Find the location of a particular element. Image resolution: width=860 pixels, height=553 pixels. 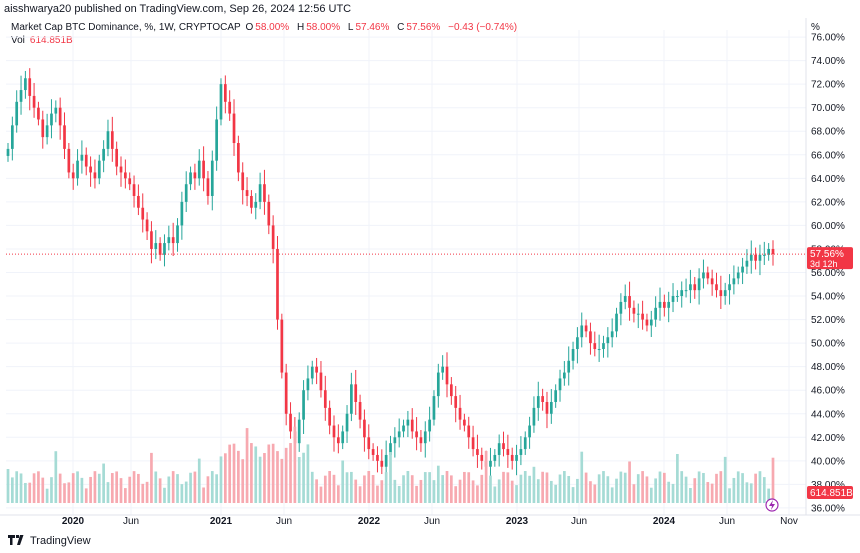

volume-label: Vol is located at coordinates (18, 40).